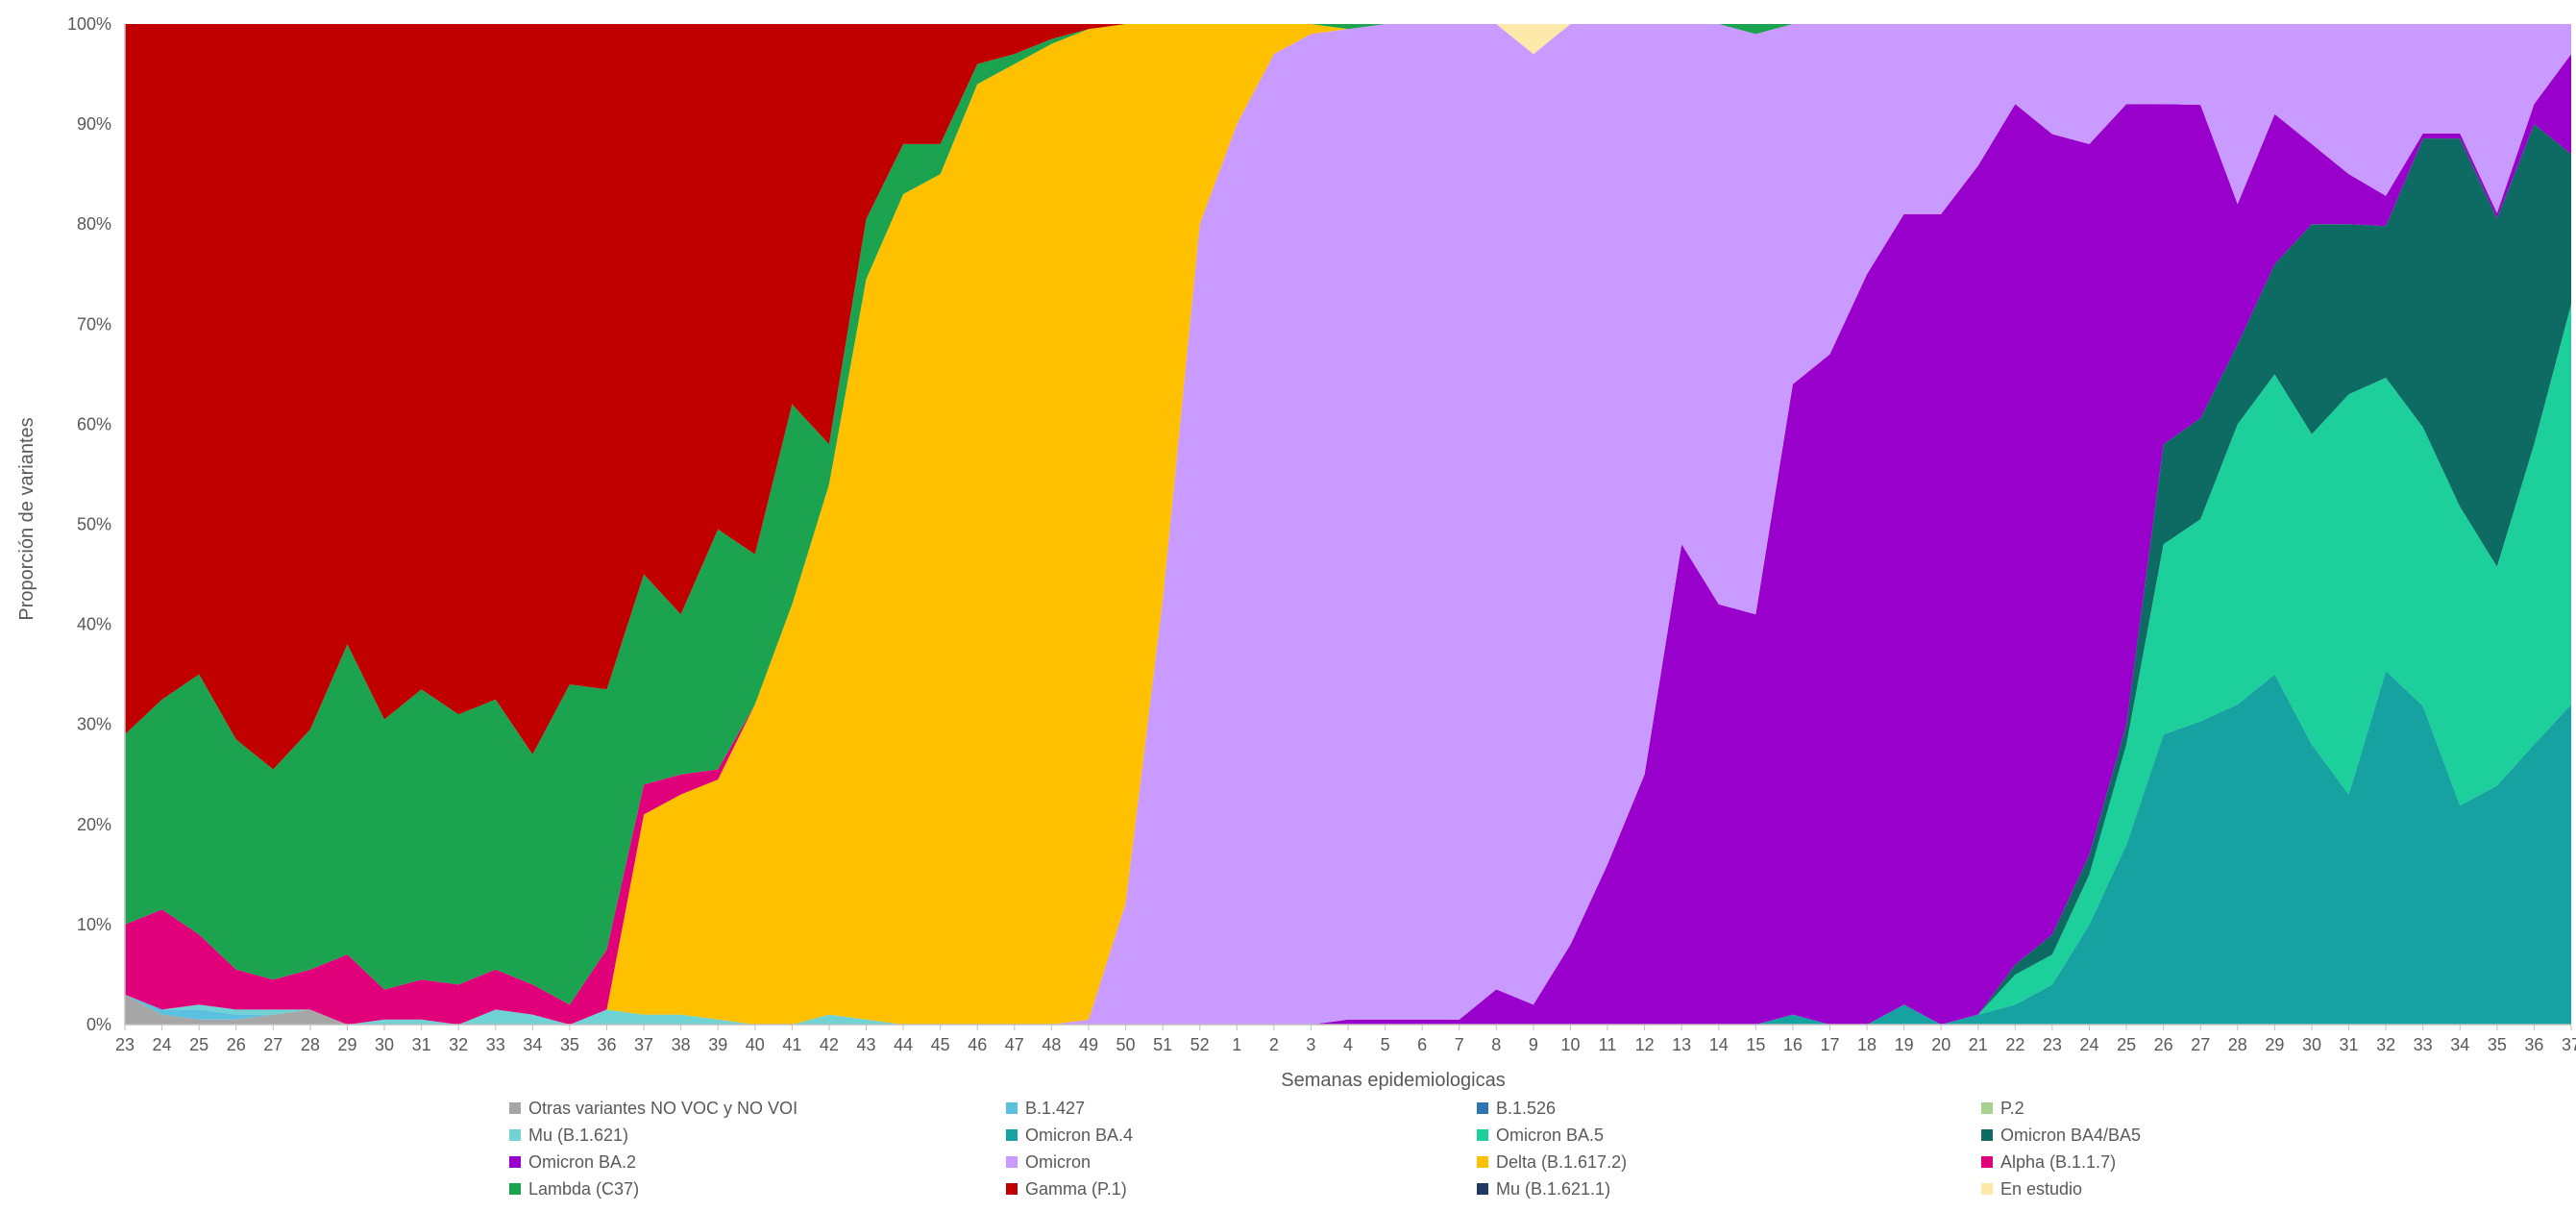  Describe the element at coordinates (717, 1044) in the screenshot. I see `x-tick-label: 39` at that location.